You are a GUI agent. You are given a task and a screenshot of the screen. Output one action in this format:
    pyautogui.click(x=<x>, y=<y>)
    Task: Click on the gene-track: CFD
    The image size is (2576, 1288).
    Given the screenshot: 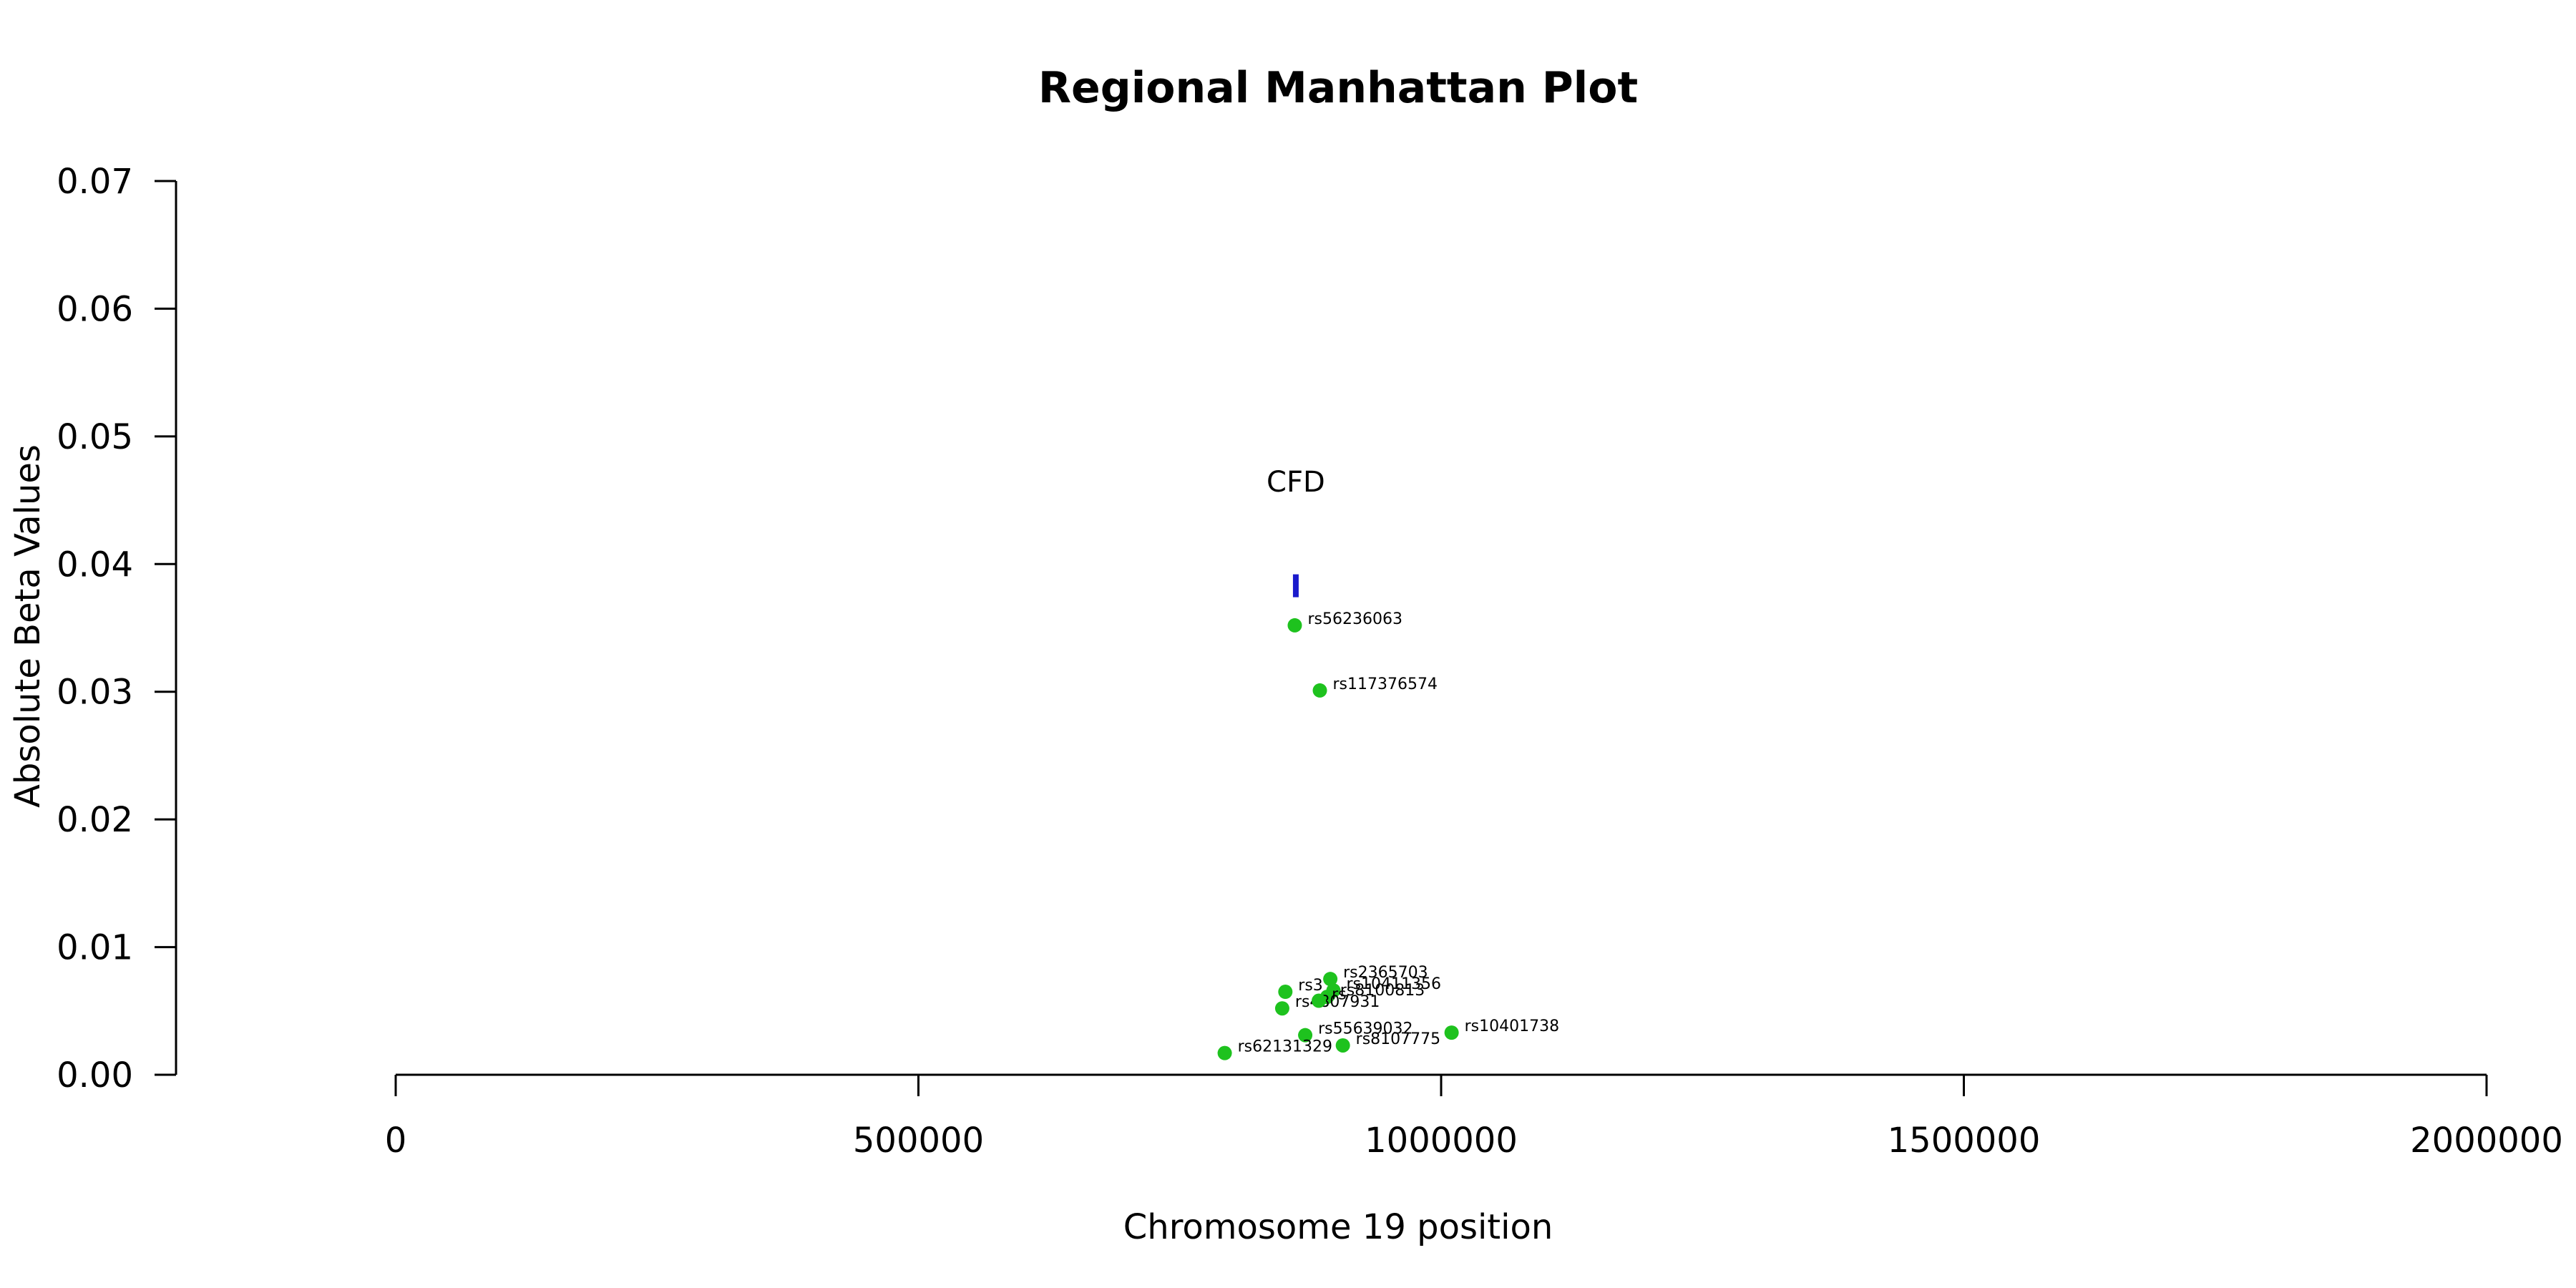 What is the action you would take?
    pyautogui.click(x=1296, y=531)
    